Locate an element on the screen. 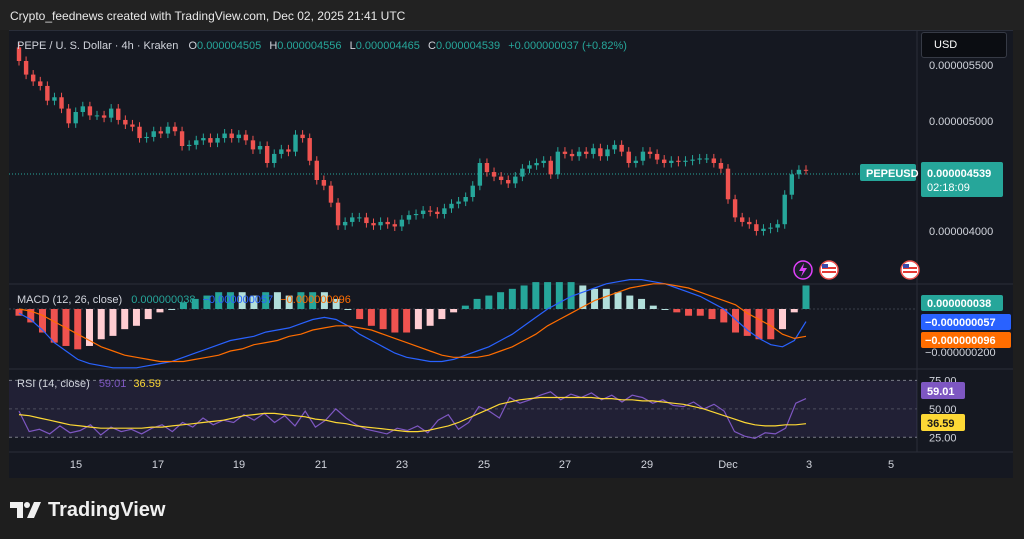 This screenshot has width=1024, height=539. macd-line is located at coordinates (412, 324).